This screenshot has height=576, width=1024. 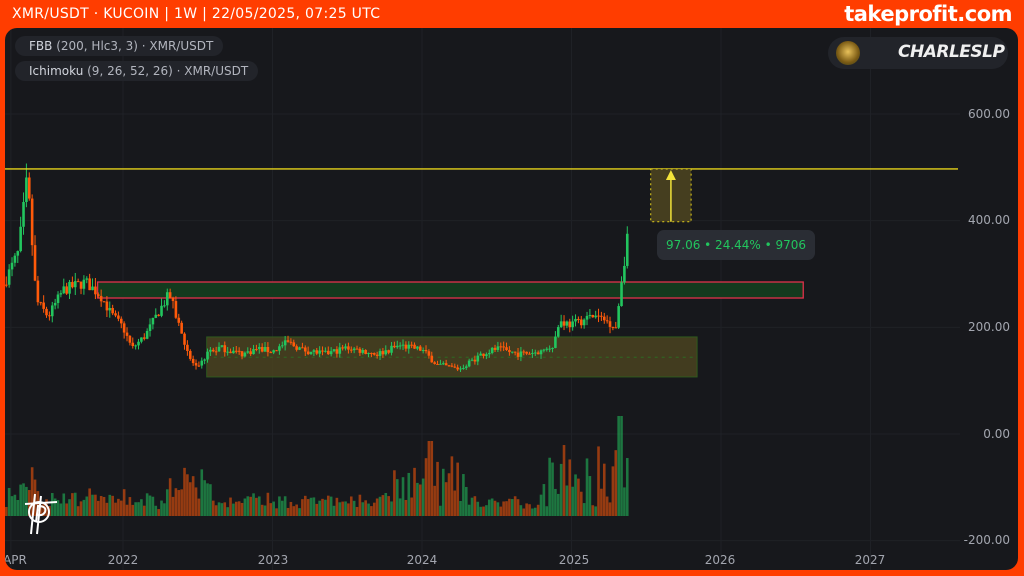 What do you see at coordinates (928, 14) in the screenshot?
I see `brand-logo: takeprofit.com` at bounding box center [928, 14].